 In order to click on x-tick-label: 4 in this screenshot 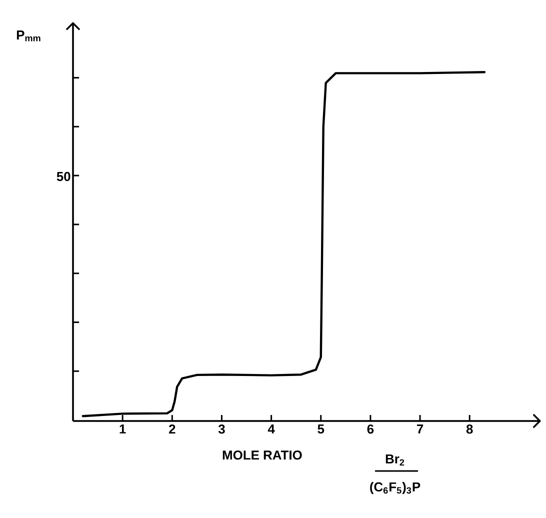, I will do `click(271, 429)`.